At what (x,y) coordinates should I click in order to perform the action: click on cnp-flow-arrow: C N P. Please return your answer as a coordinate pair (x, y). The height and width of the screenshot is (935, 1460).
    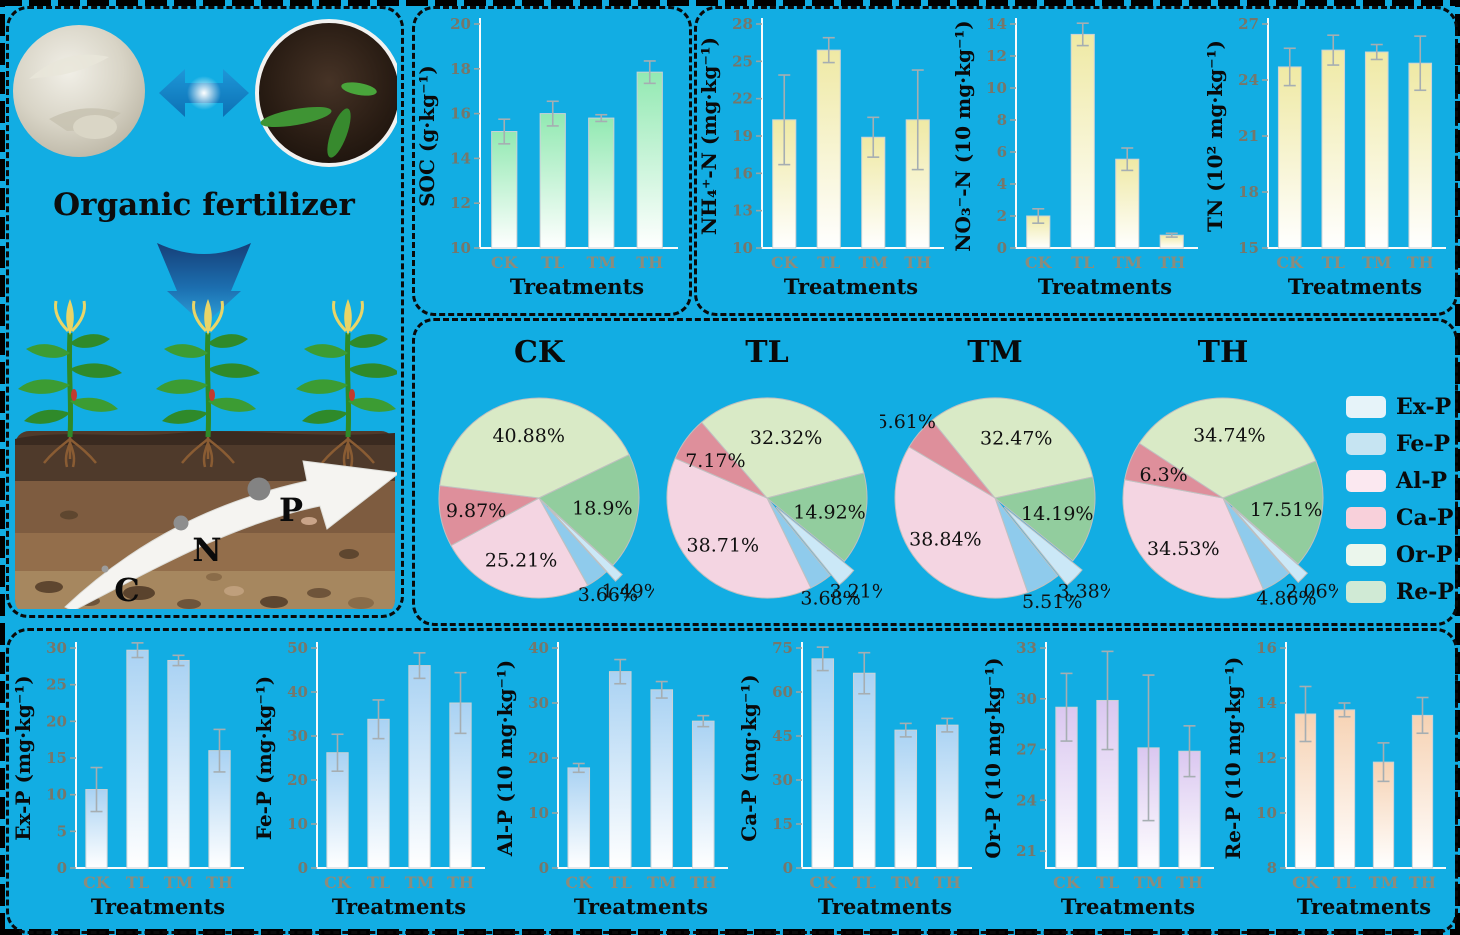
    Looking at the image, I should click on (230, 534).